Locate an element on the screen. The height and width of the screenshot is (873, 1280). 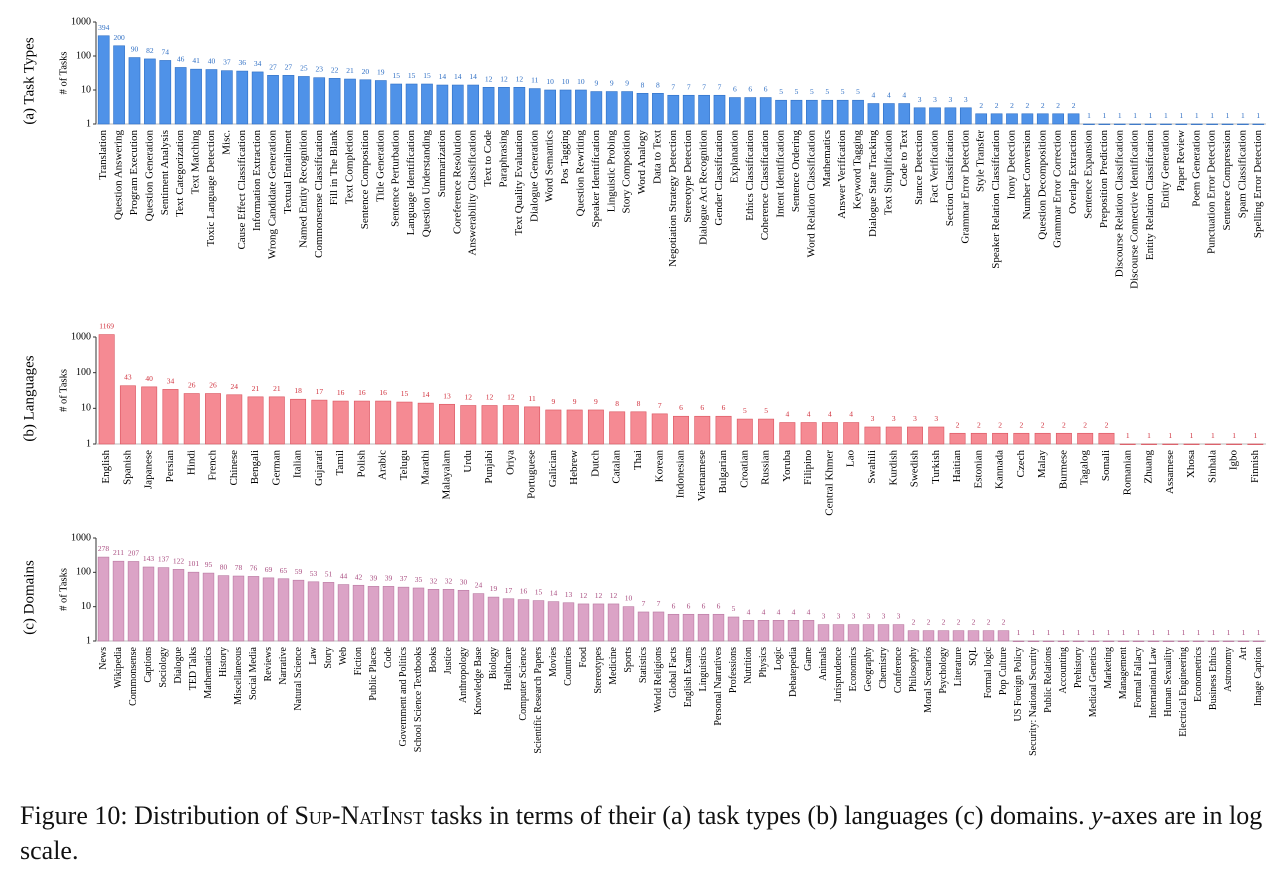
x-tick-label: Art is located at coordinates (1243, 654).